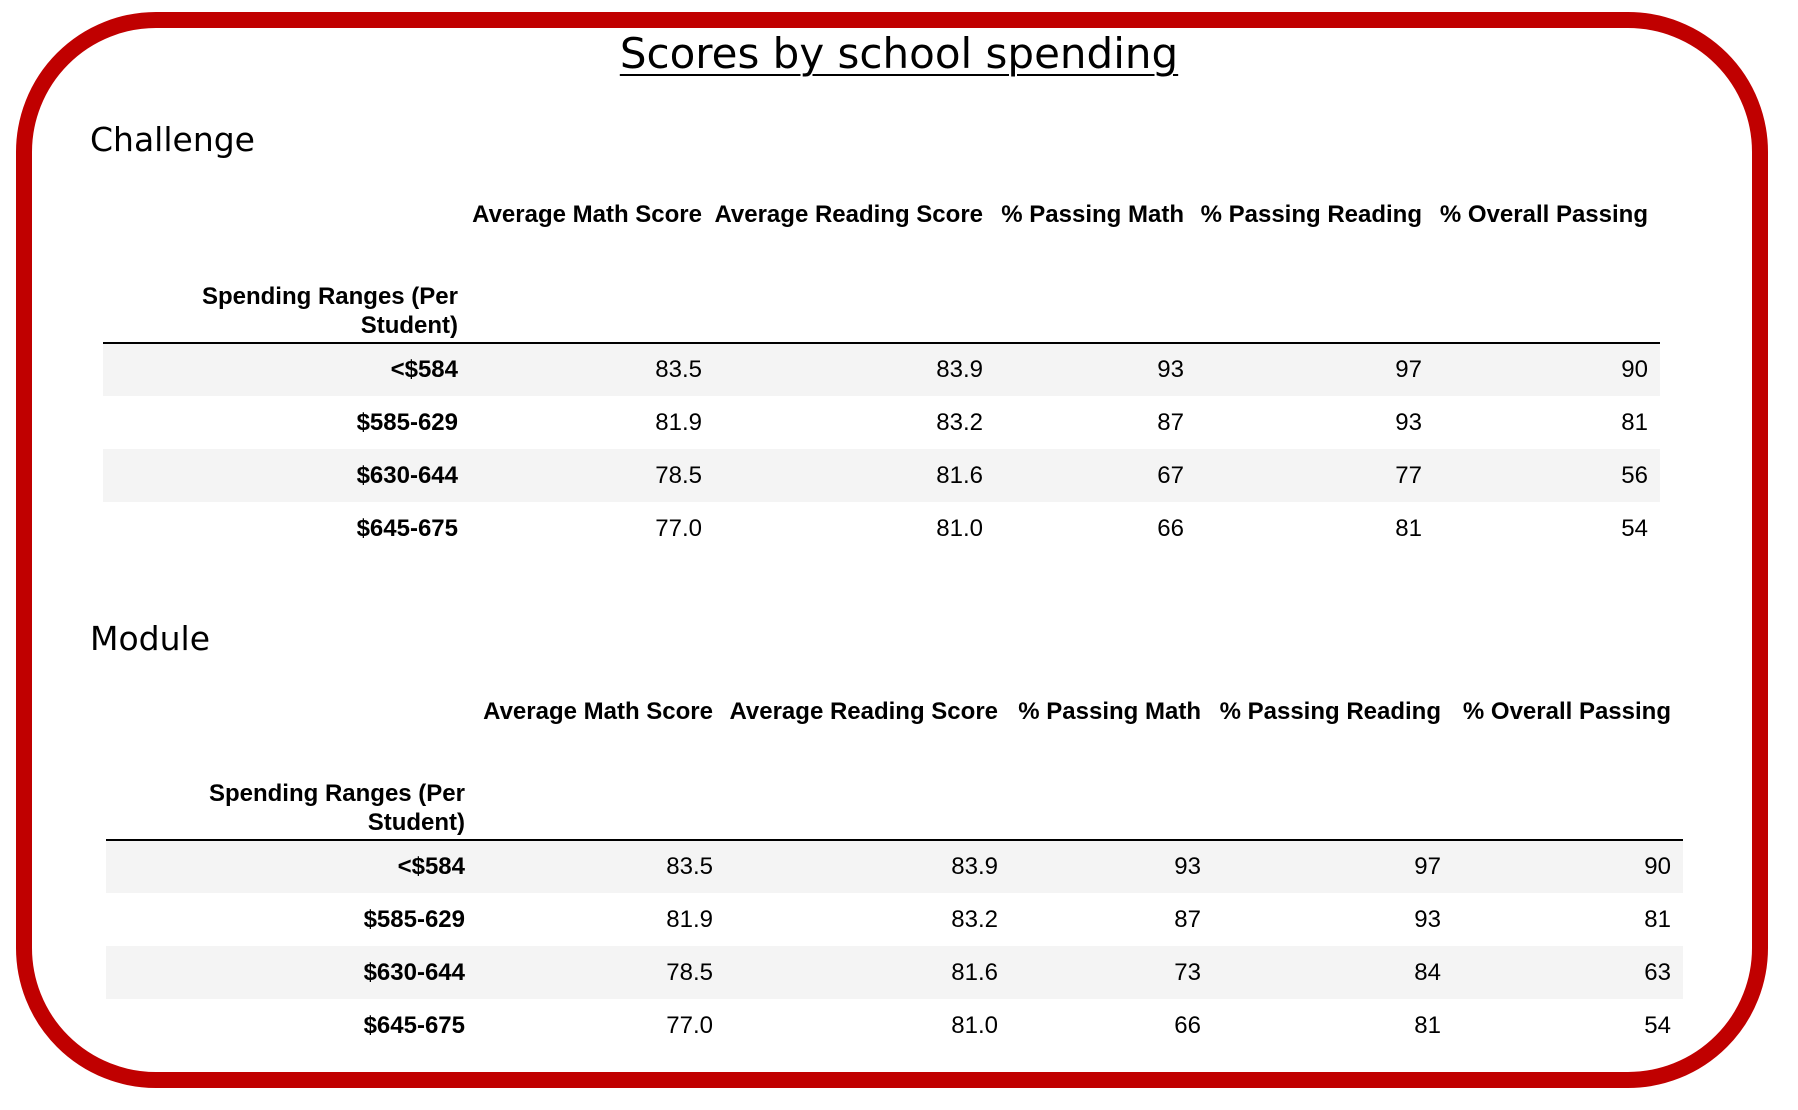  What do you see at coordinates (1634, 475) in the screenshot?
I see `table-cell: 56` at bounding box center [1634, 475].